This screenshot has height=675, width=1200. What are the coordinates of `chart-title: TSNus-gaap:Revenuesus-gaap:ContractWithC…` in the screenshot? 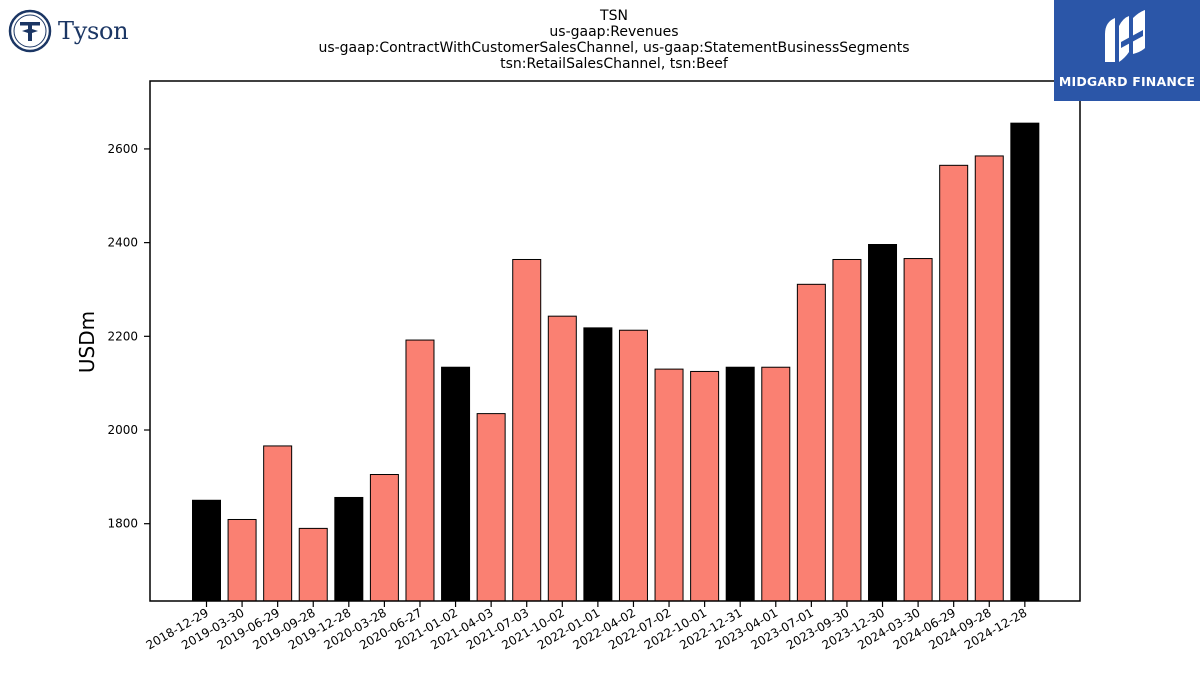 It's located at (613, 40).